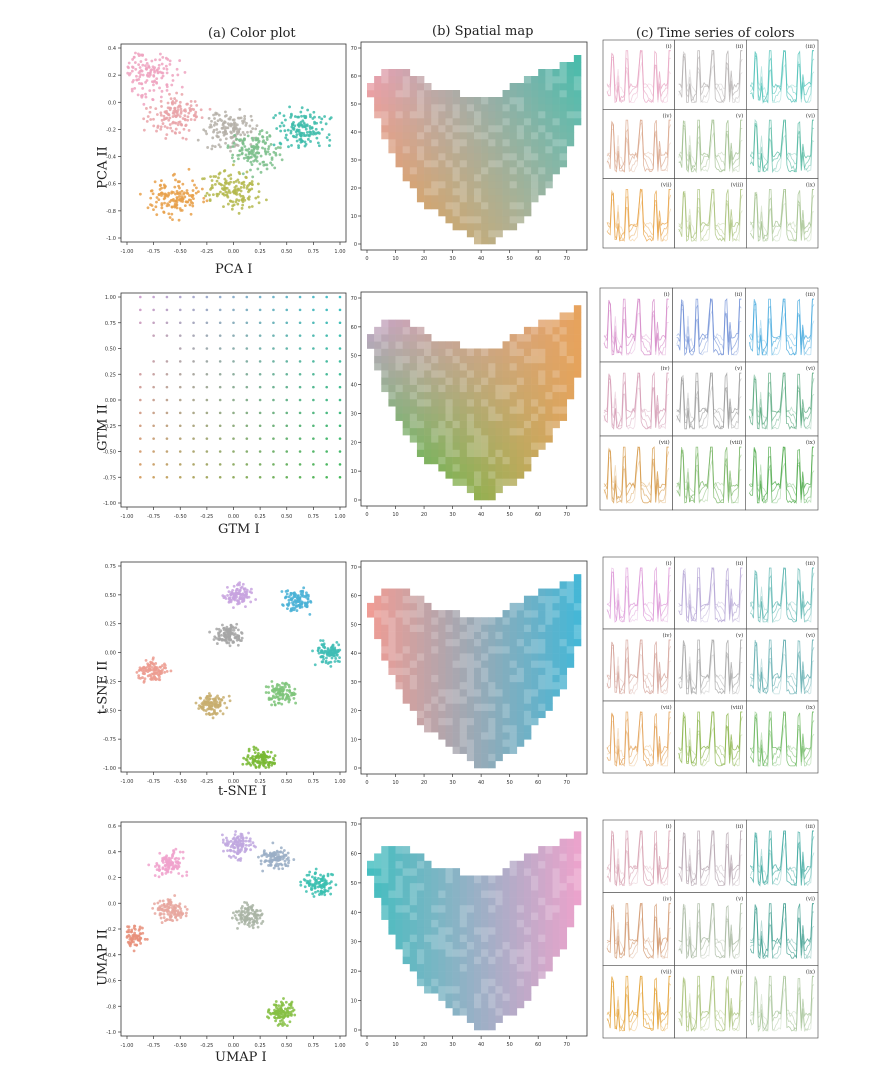 Image resolution: width=876 pixels, height=1072 pixels. I want to click on x-tick-label: 20, so click(424, 783).